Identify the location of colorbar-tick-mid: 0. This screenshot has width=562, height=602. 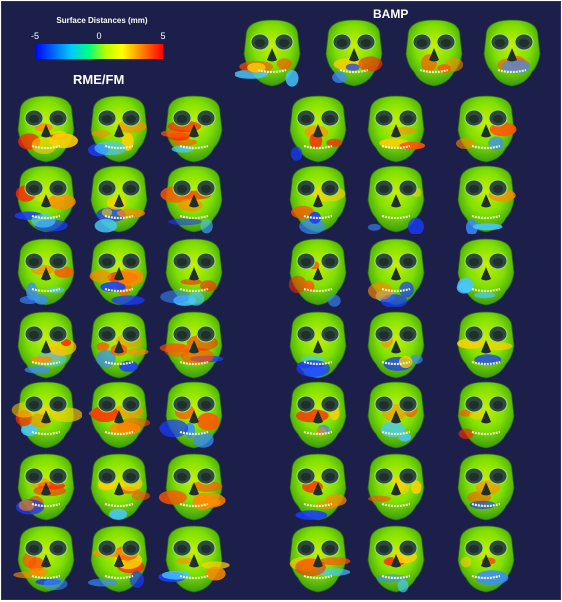
(99, 36).